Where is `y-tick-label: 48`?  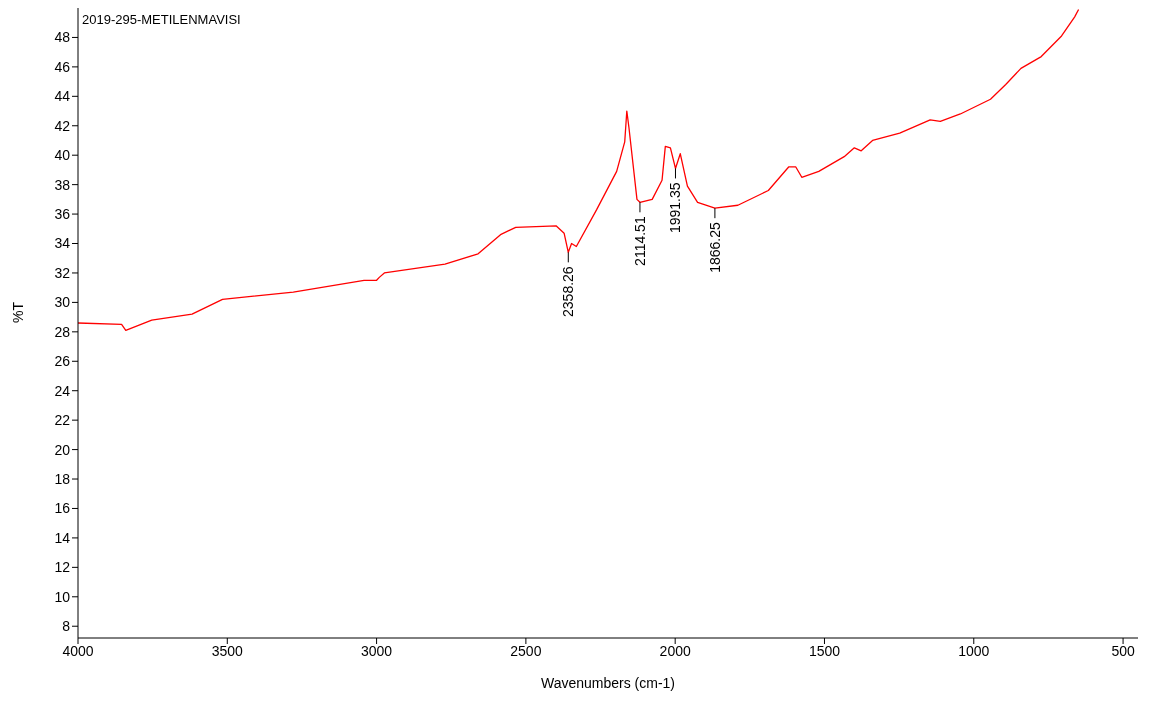 y-tick-label: 48 is located at coordinates (62, 37).